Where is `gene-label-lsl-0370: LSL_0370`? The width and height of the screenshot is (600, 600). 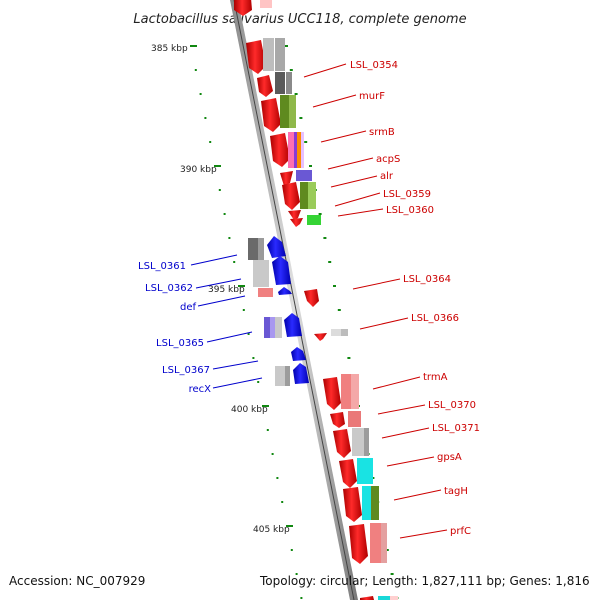 gene-label-lsl-0370: LSL_0370 is located at coordinates (452, 405).